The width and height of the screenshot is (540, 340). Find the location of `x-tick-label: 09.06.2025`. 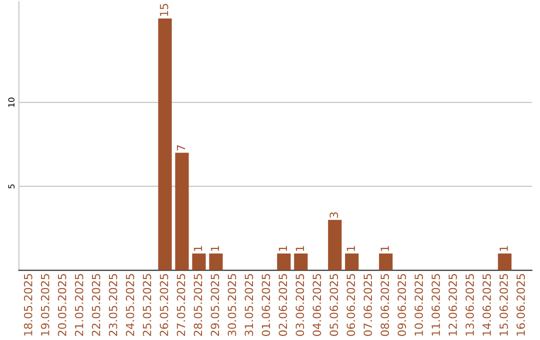

x-tick-label: 09.06.2025 is located at coordinates (402, 305).